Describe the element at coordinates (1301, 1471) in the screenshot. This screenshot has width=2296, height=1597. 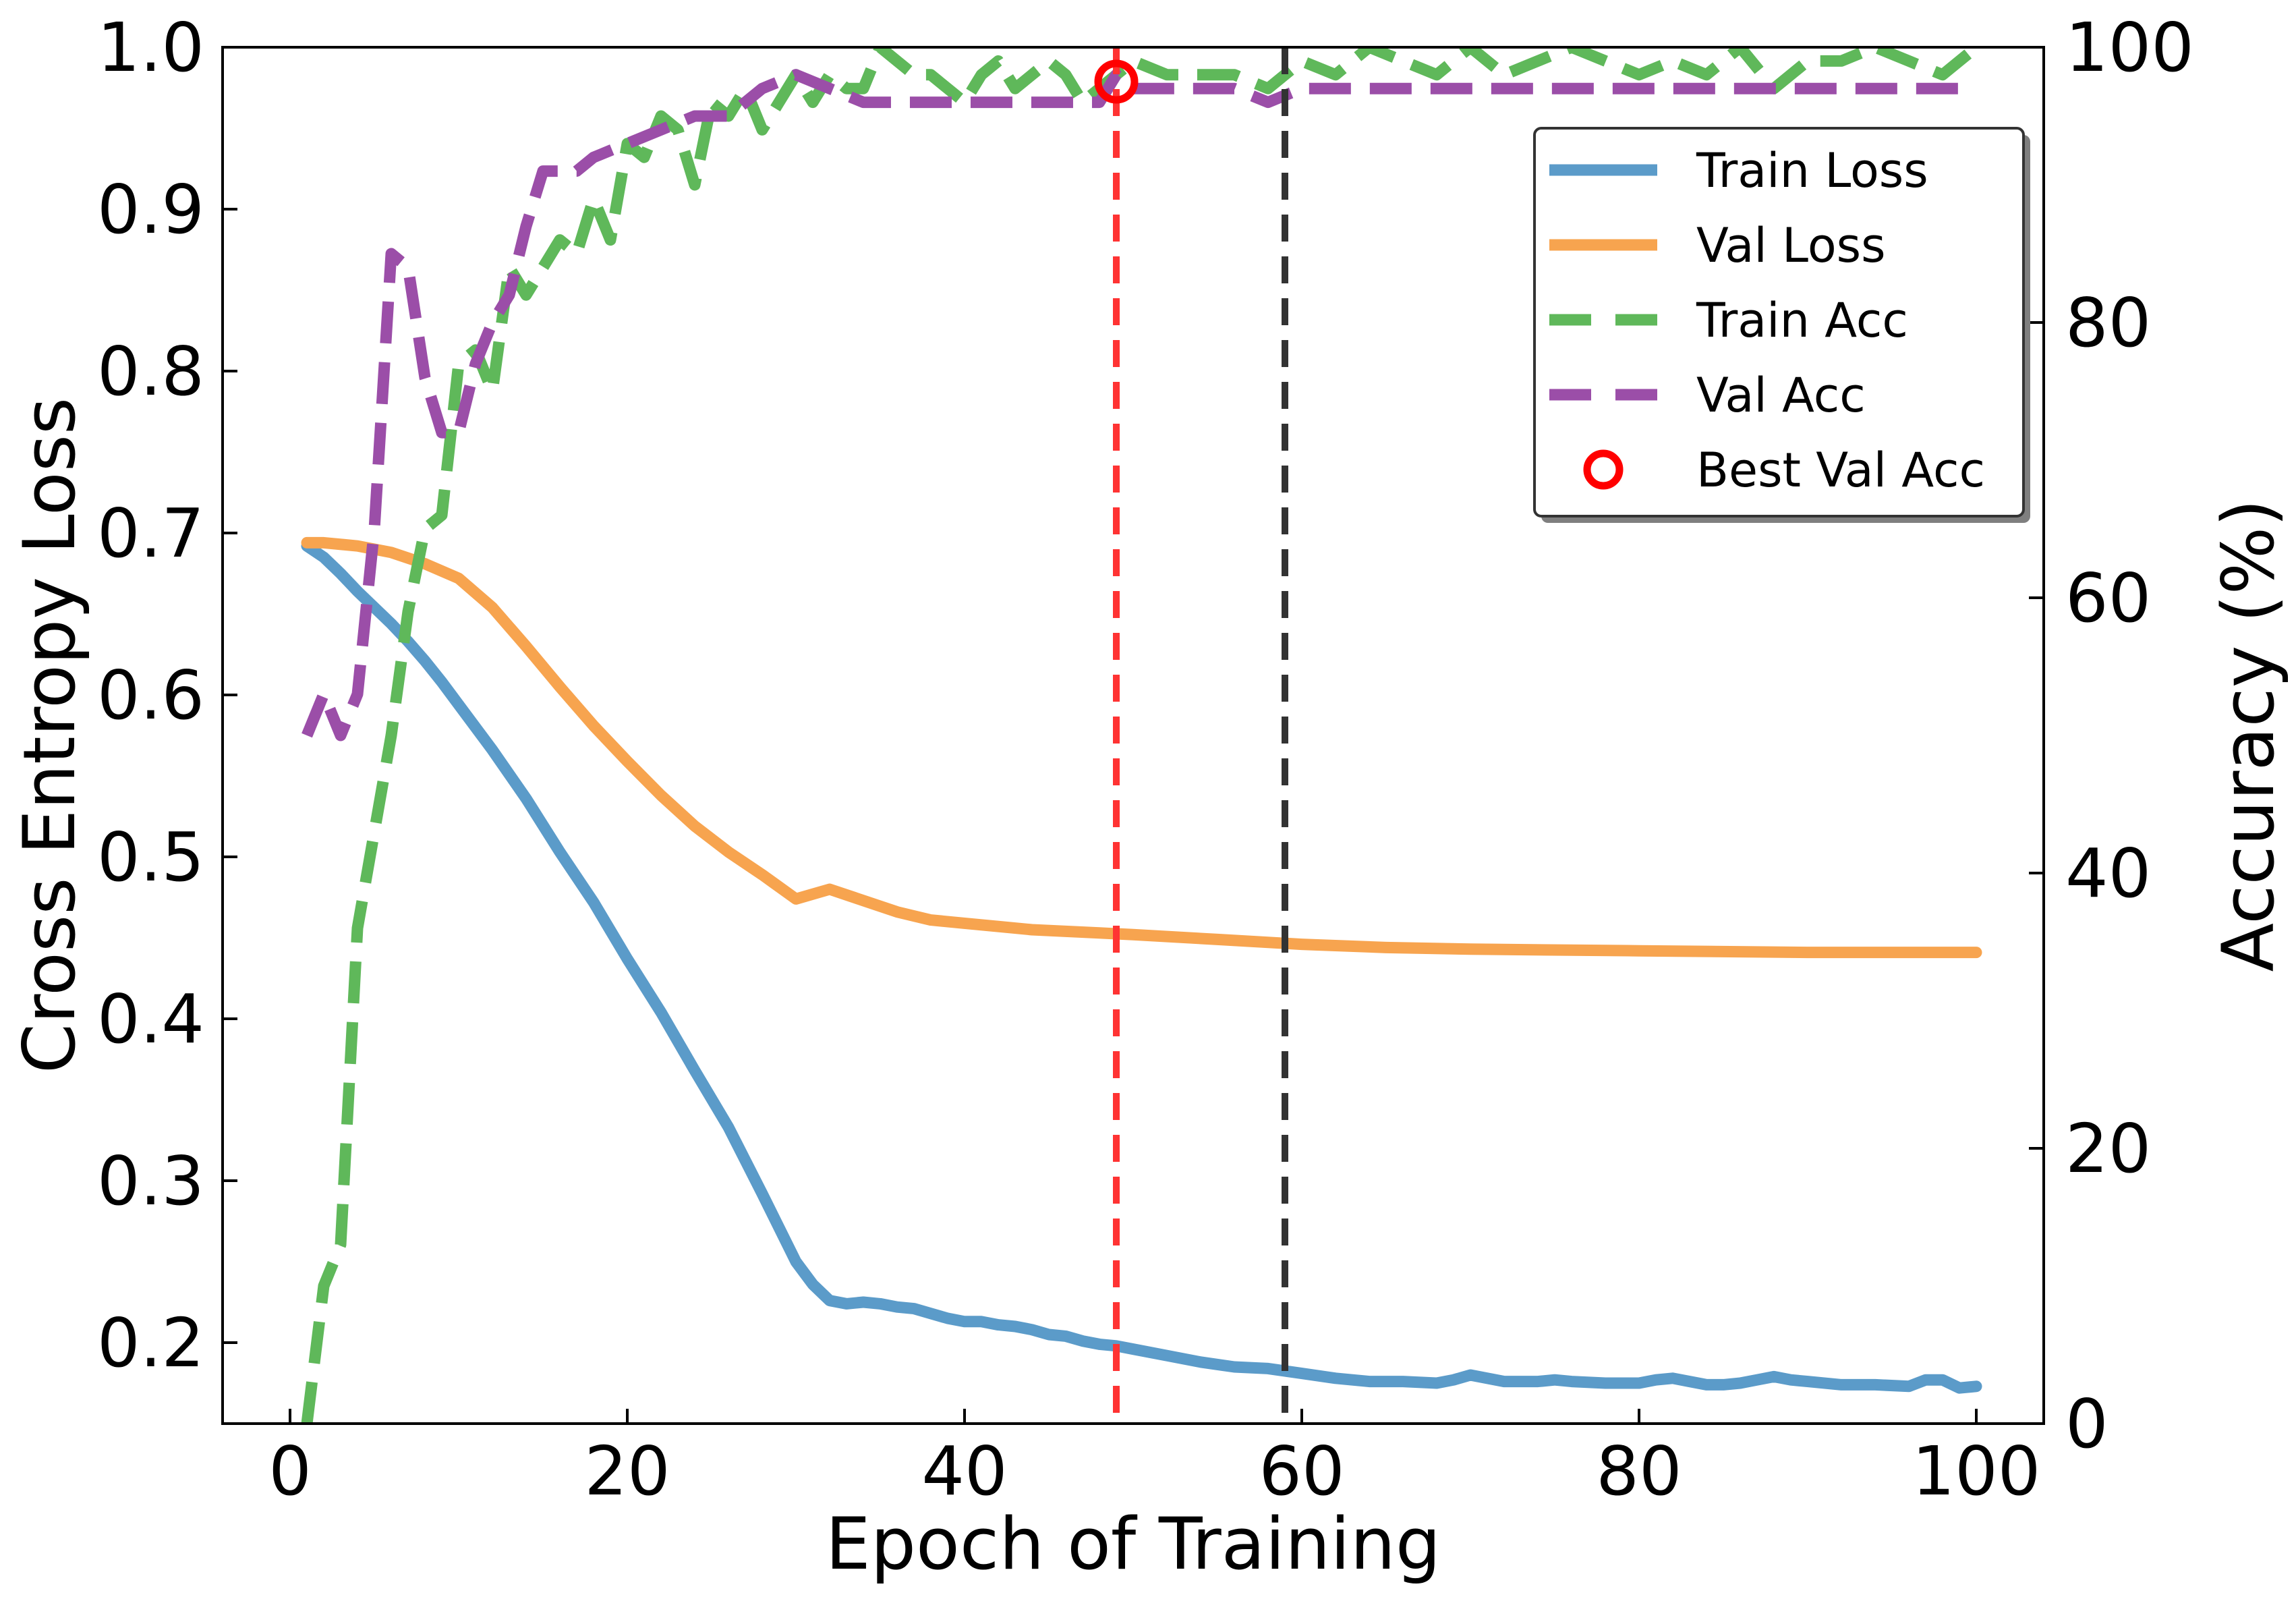
I see `x-tick-label: 60` at that location.